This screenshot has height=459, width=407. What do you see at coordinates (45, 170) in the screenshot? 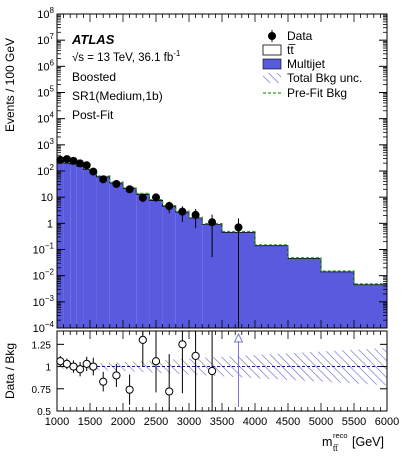
I see `y-tick-label: 10²` at bounding box center [45, 170].